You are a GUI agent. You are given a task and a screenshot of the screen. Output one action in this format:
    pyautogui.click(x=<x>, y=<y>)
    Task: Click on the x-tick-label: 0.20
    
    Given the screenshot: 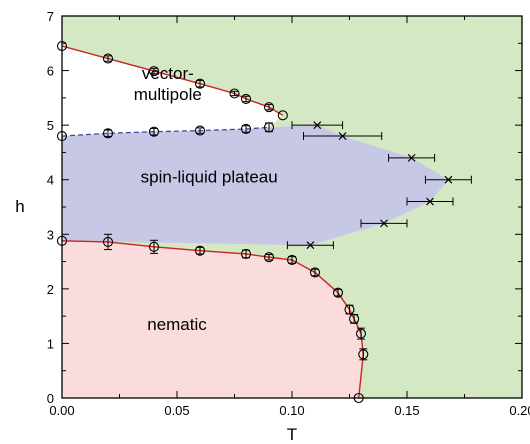 What is the action you would take?
    pyautogui.click(x=519, y=410)
    